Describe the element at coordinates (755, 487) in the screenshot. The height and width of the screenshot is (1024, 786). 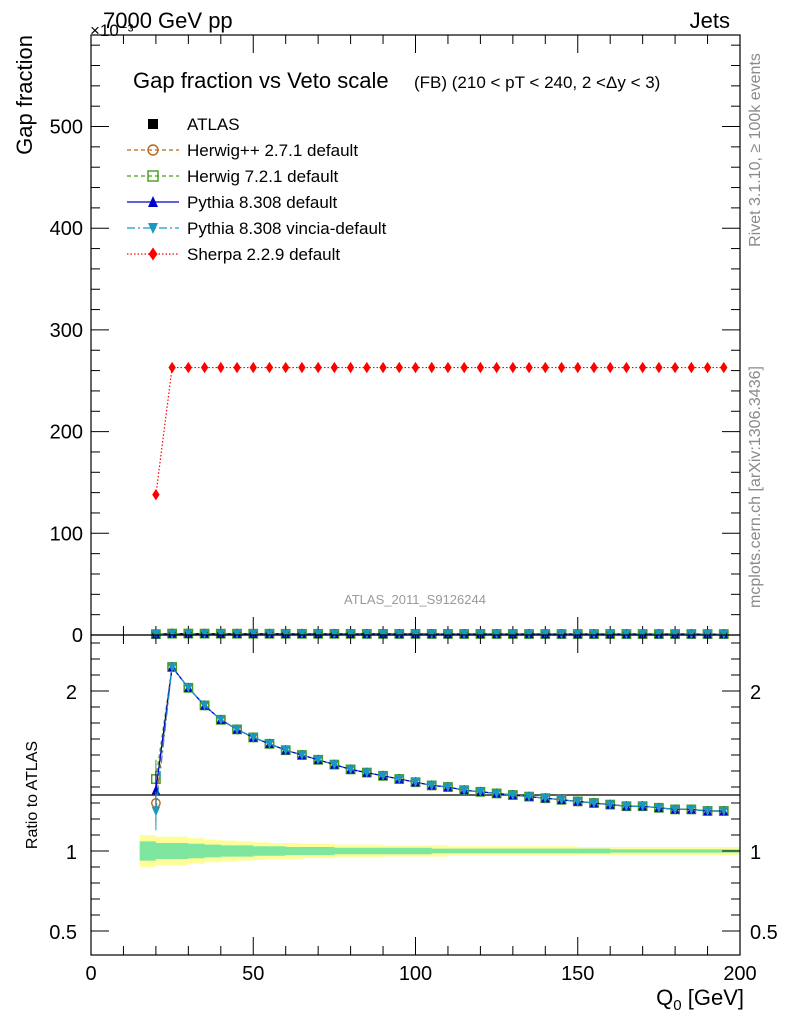
I see `mcplots-label: mcplots.cern.ch [arXiv:1306.3436]` at that location.